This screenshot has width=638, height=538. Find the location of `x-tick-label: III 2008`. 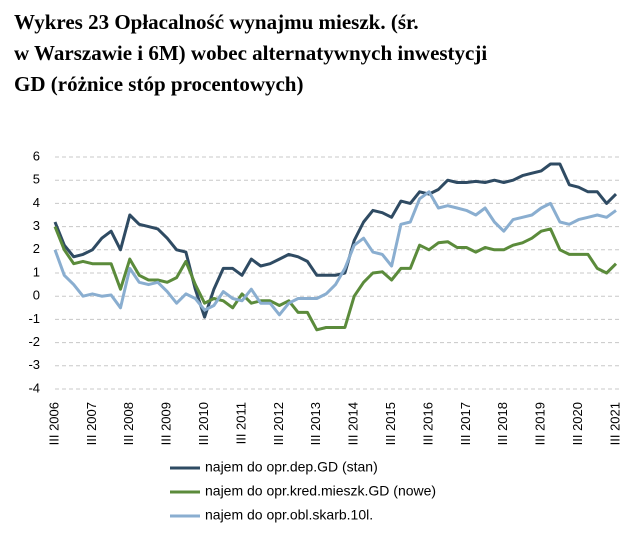

x-tick-label: III 2008 is located at coordinates (128, 423).